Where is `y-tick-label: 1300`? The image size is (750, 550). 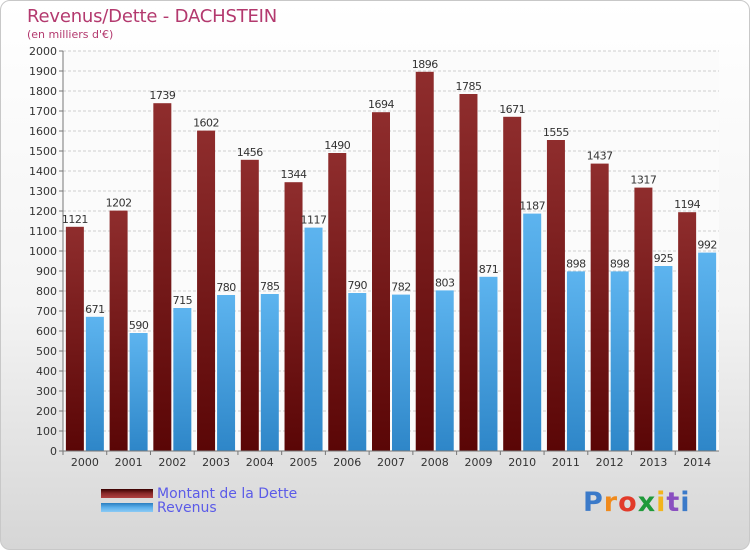 y-tick-label: 1300 is located at coordinates (43, 191).